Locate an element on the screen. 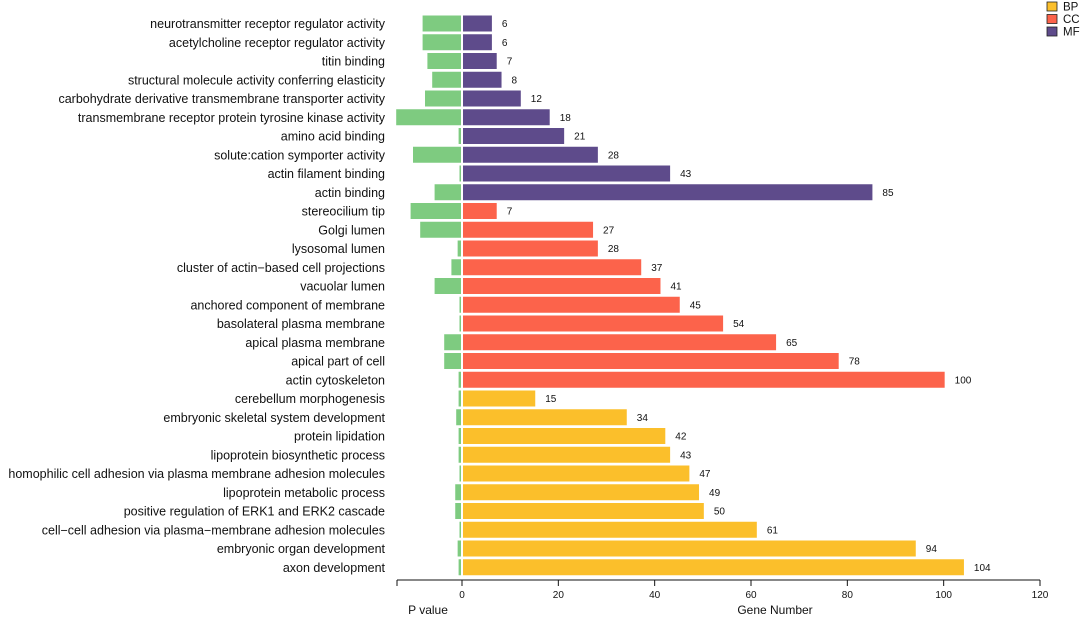  tick-label: 40 is located at coordinates (655, 595).